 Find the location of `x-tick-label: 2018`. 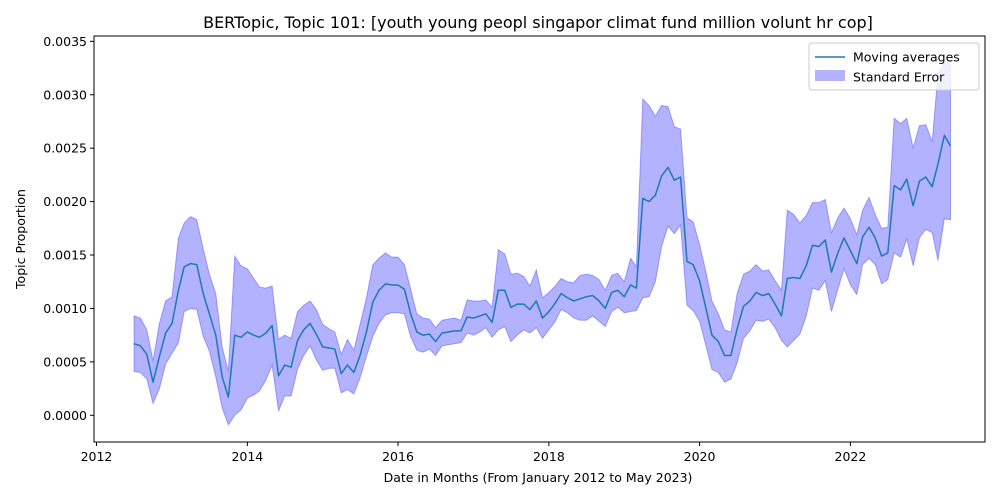

x-tick-label: 2018 is located at coordinates (549, 456).